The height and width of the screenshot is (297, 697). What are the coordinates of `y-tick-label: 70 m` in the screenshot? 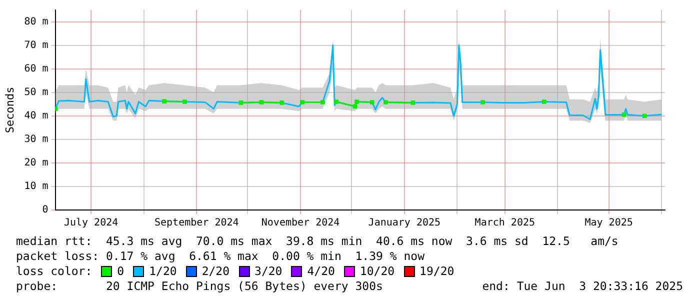 It's located at (36, 45).